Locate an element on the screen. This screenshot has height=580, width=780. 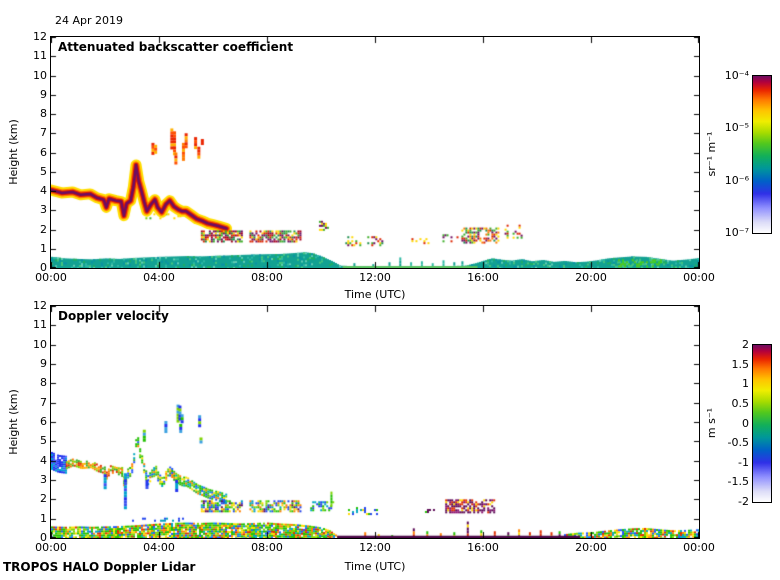
colorbar-tick-label: 10⁻⁶ is located at coordinates (736, 180).